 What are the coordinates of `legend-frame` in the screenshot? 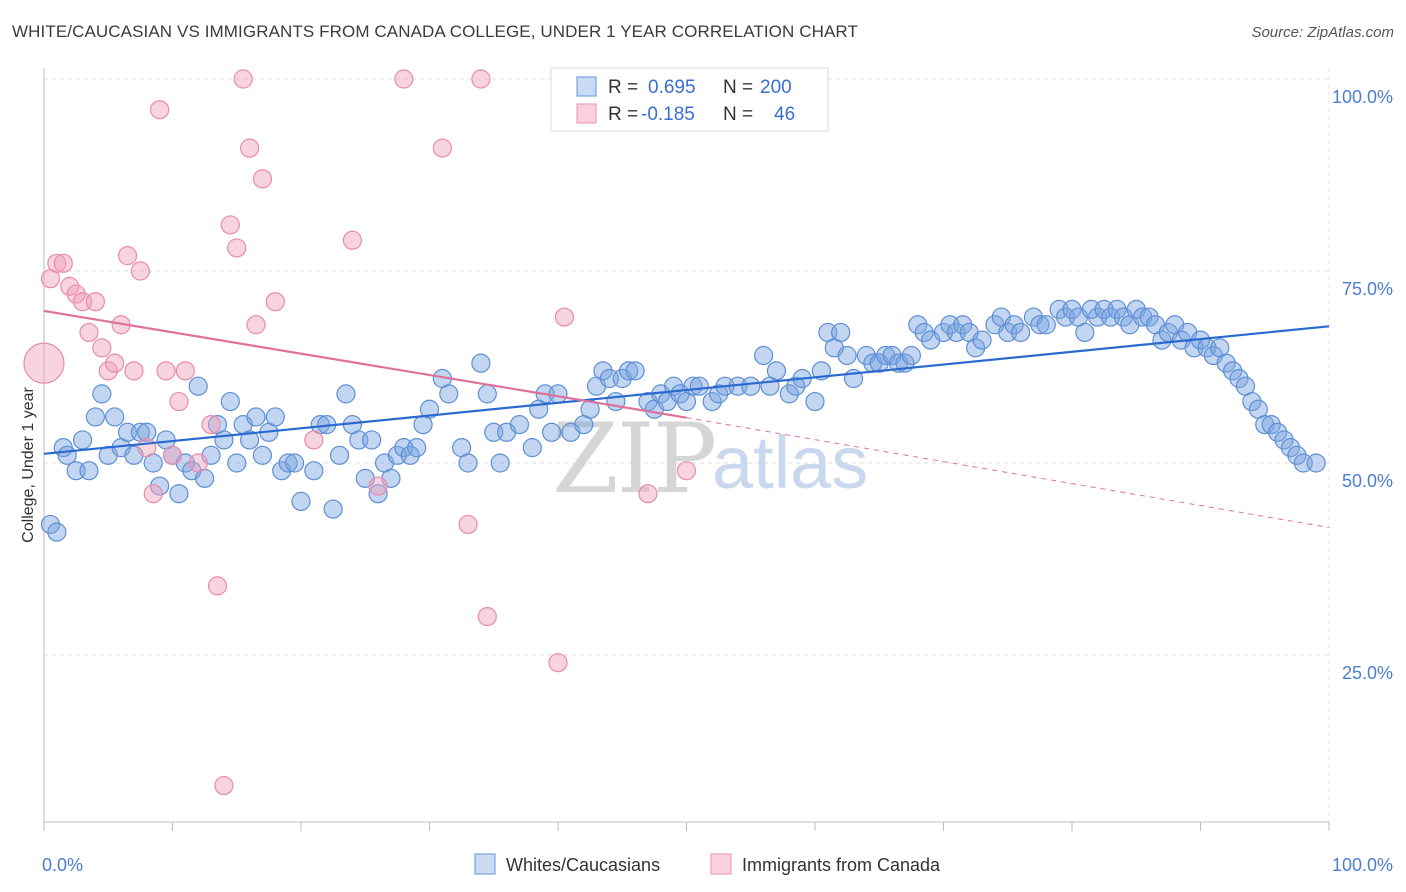 It's located at (689, 99).